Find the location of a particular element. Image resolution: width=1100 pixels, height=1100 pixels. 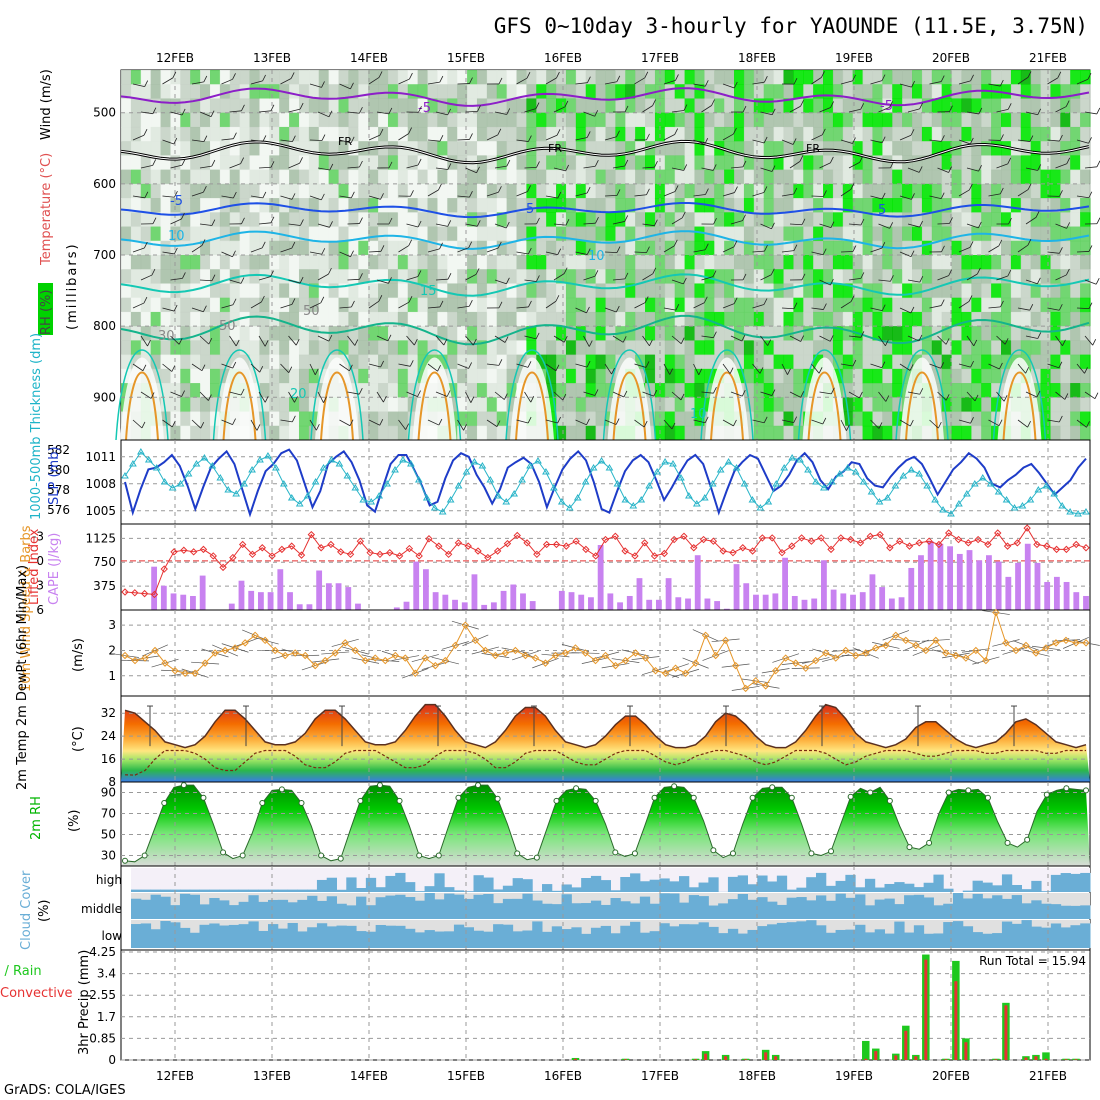

high-cloud-band is located at coordinates (977, 886).